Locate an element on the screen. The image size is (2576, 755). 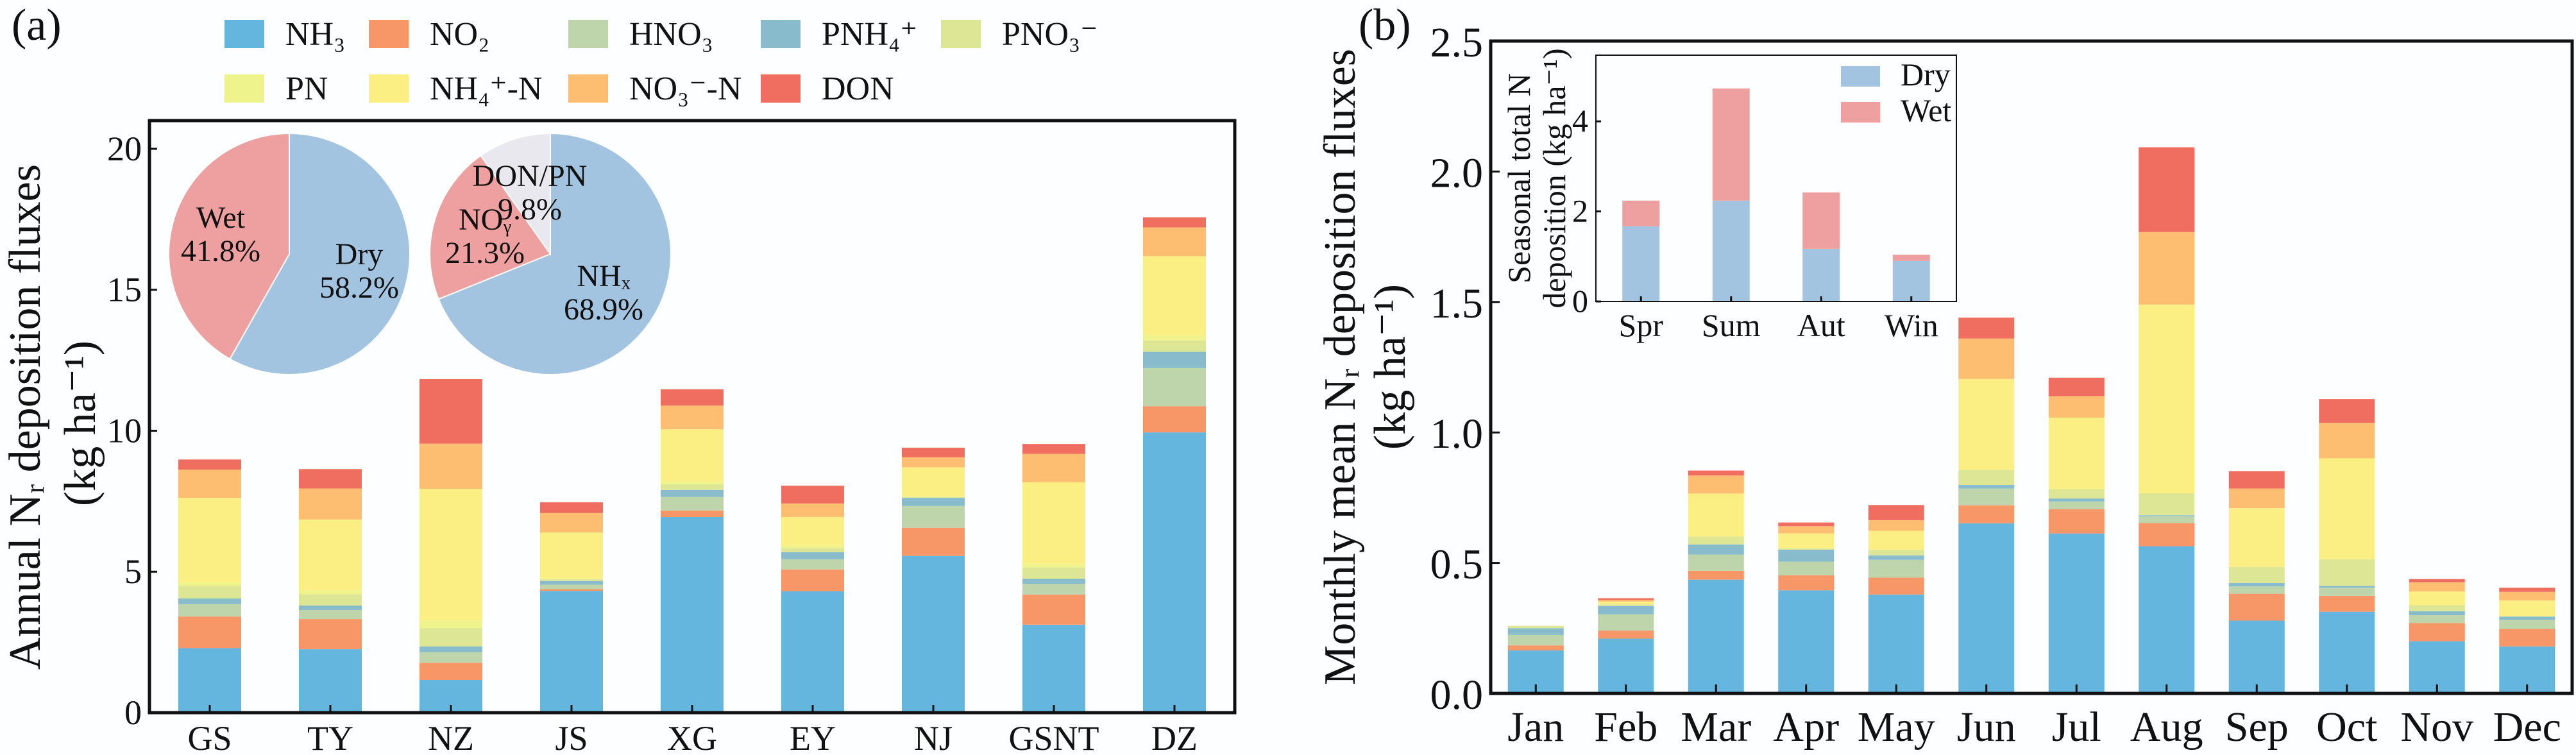
pie-label: DON/PN is located at coordinates (530, 176).